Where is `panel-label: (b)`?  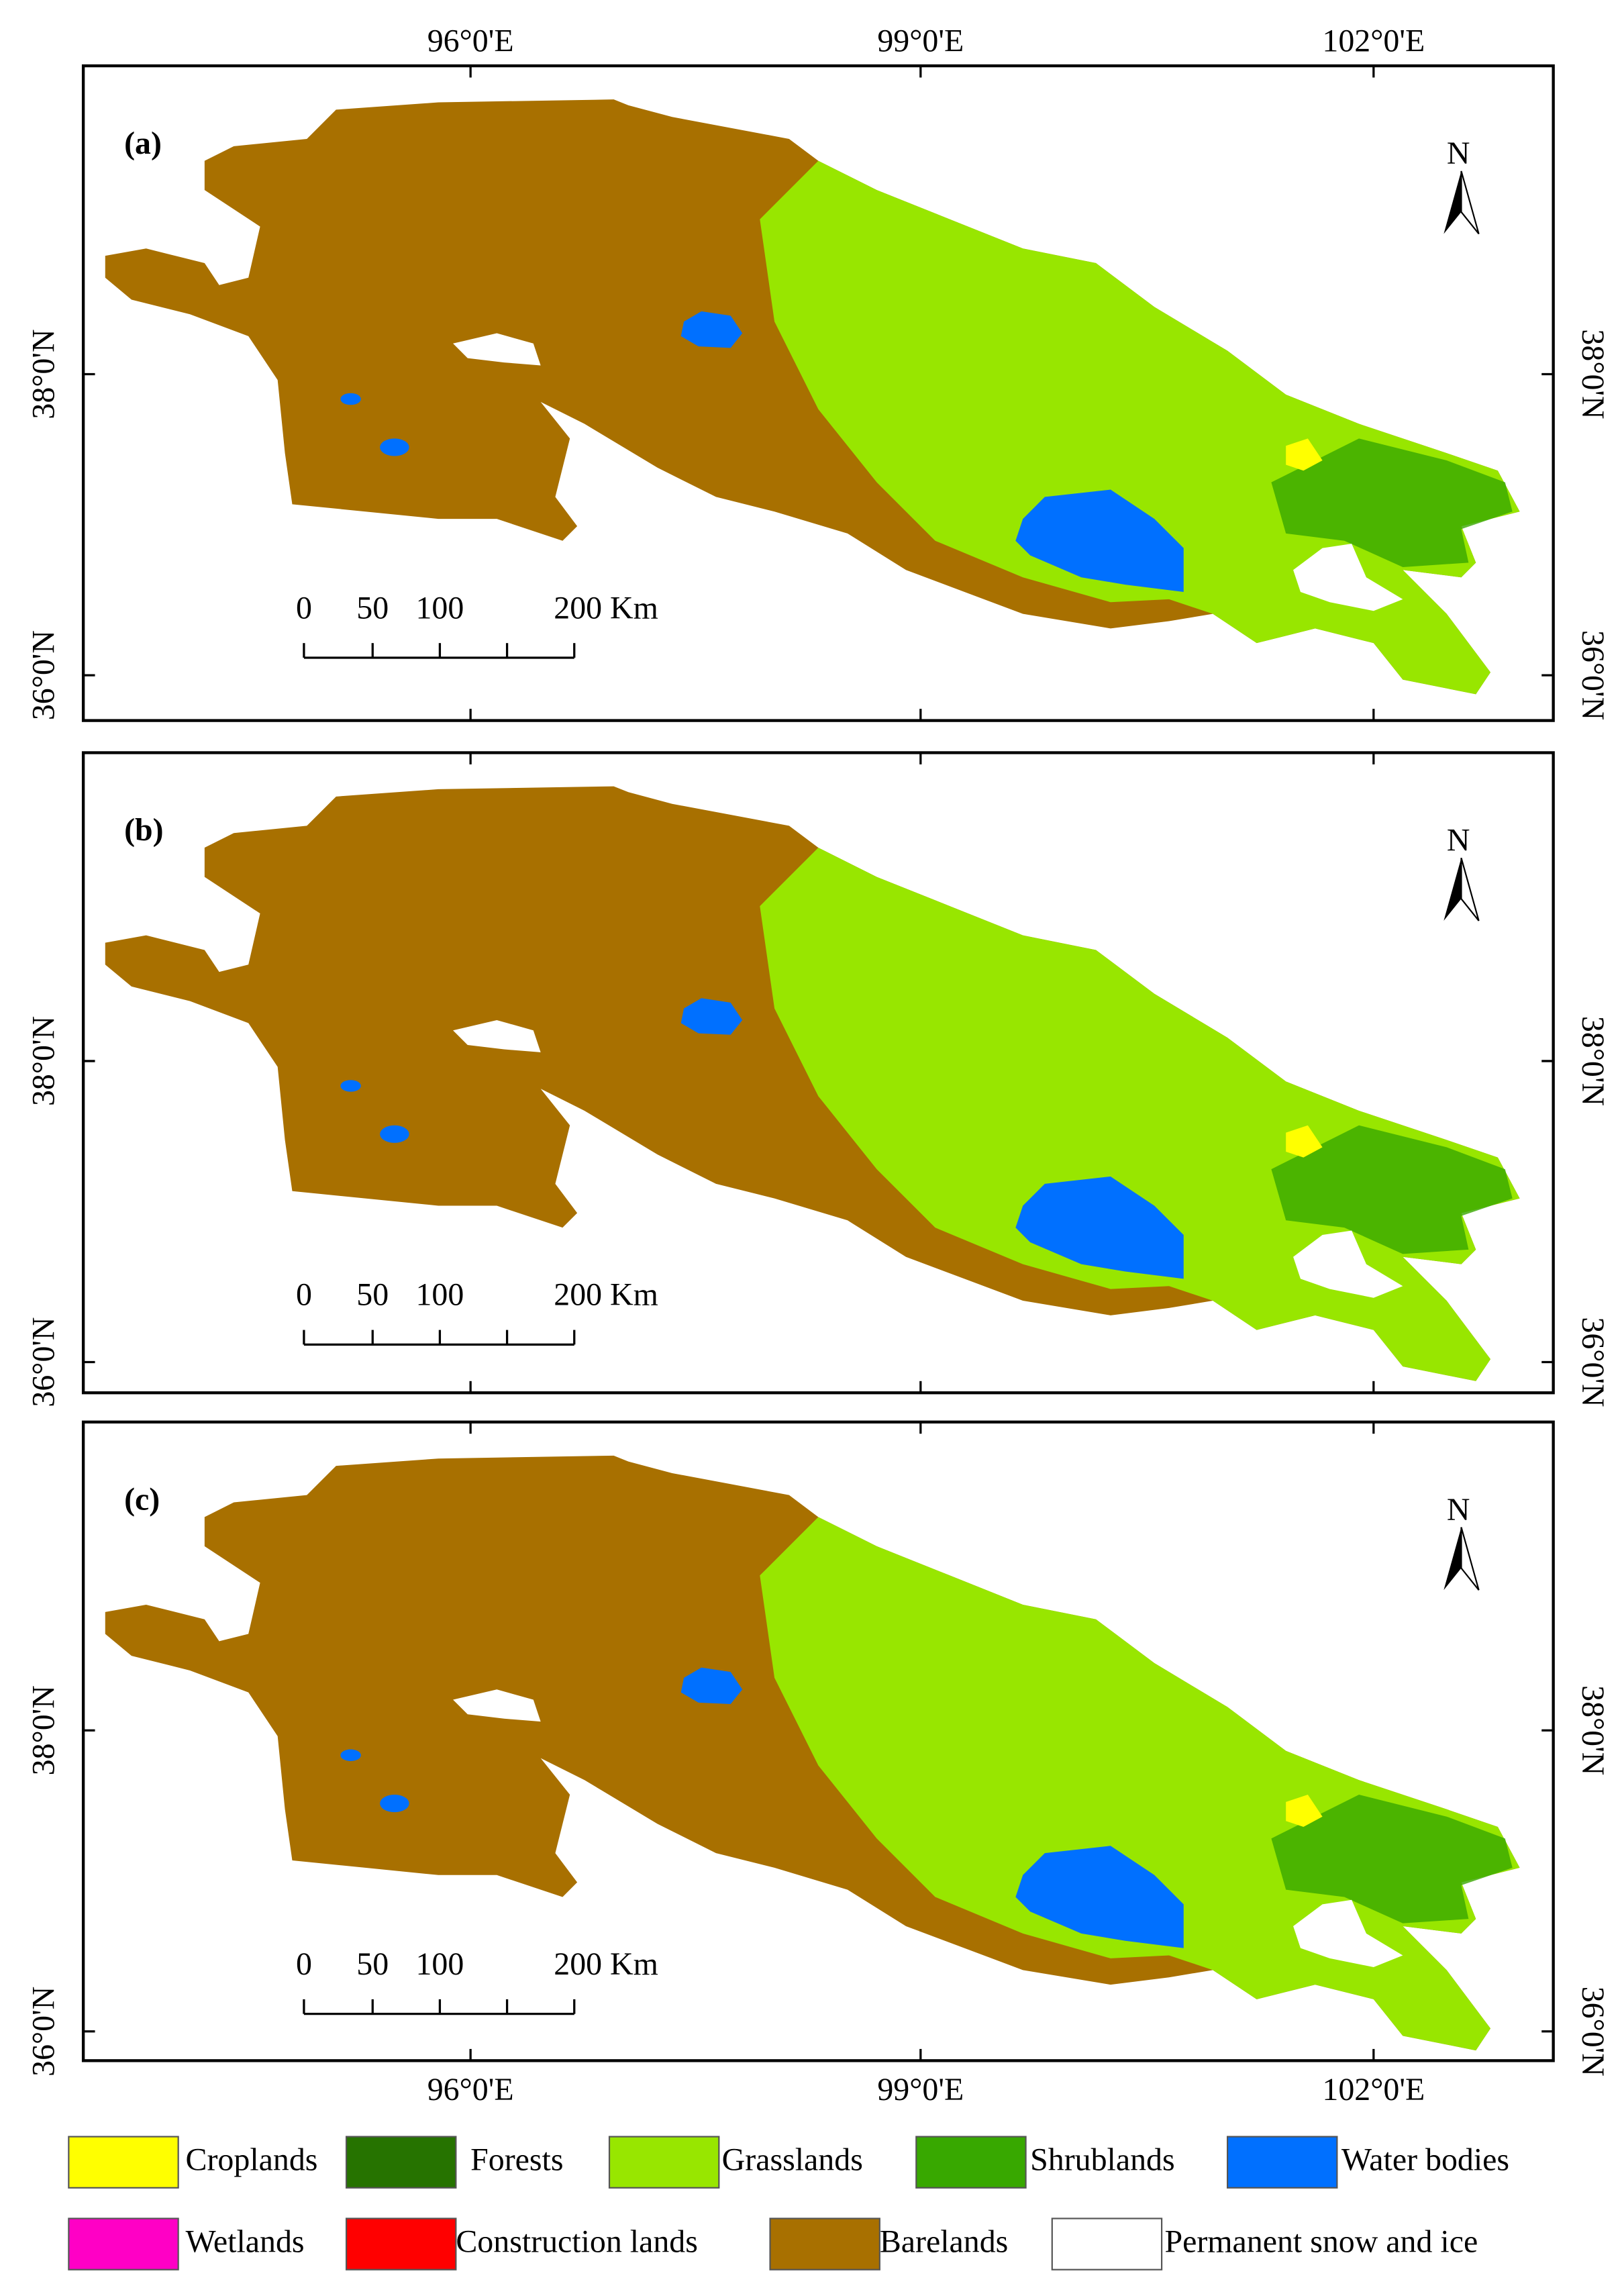
panel-label: (b) is located at coordinates (144, 830).